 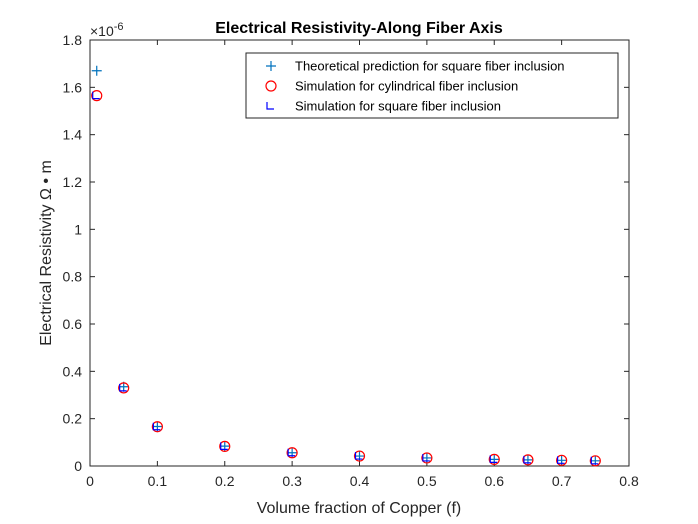 I want to click on y-tick-label: 1, so click(x=78, y=229).